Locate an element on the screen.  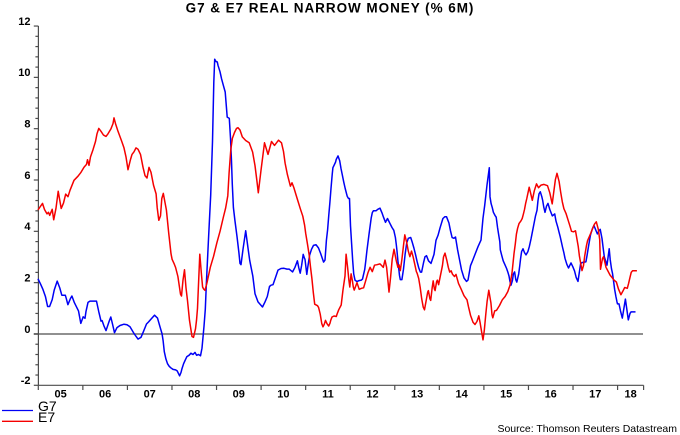
svg-text: 4 is located at coordinates (27, 227).